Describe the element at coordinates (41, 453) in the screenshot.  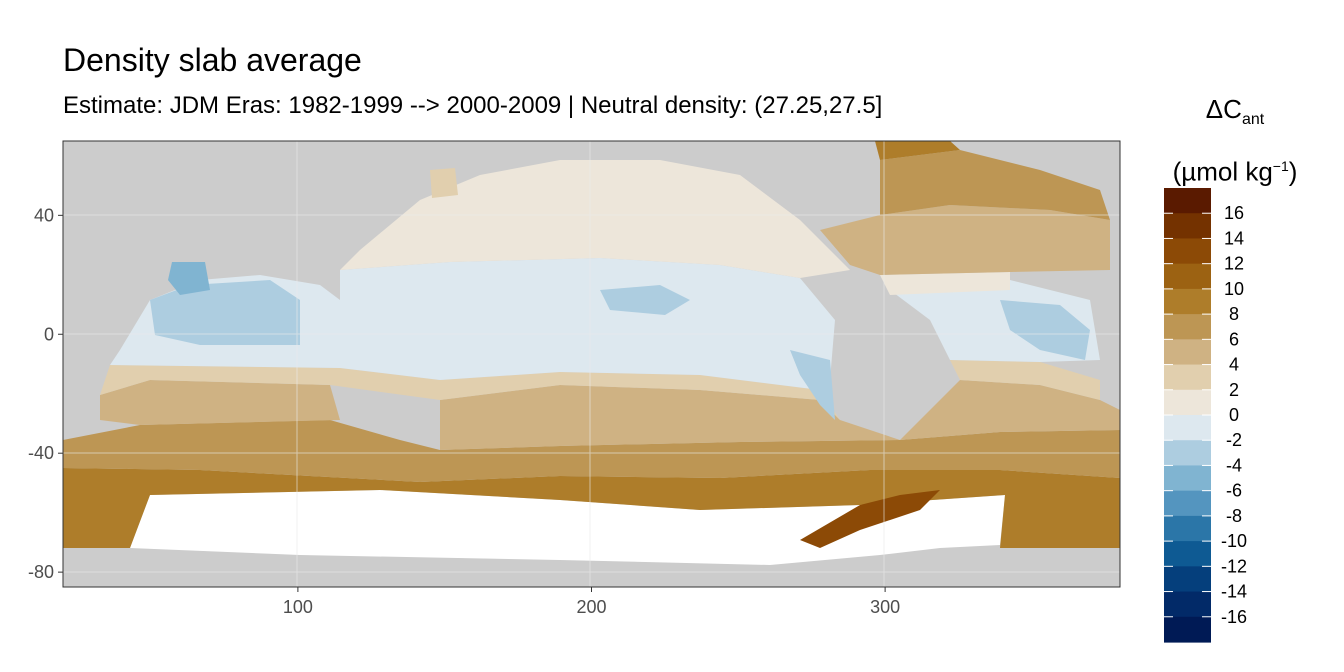
I see `y-tick-label: -40` at that location.